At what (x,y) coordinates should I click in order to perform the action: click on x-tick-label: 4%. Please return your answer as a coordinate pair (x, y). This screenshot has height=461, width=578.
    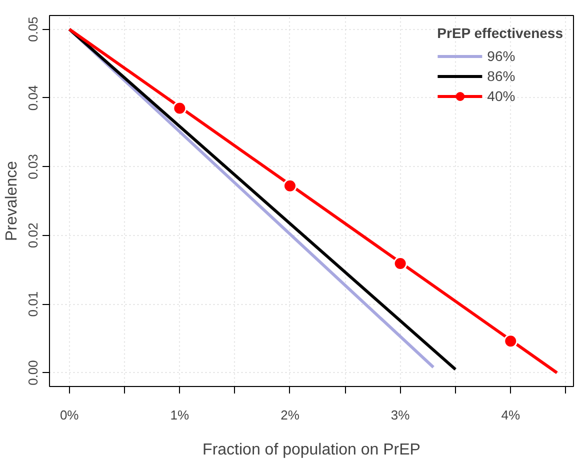
    Looking at the image, I should click on (510, 415).